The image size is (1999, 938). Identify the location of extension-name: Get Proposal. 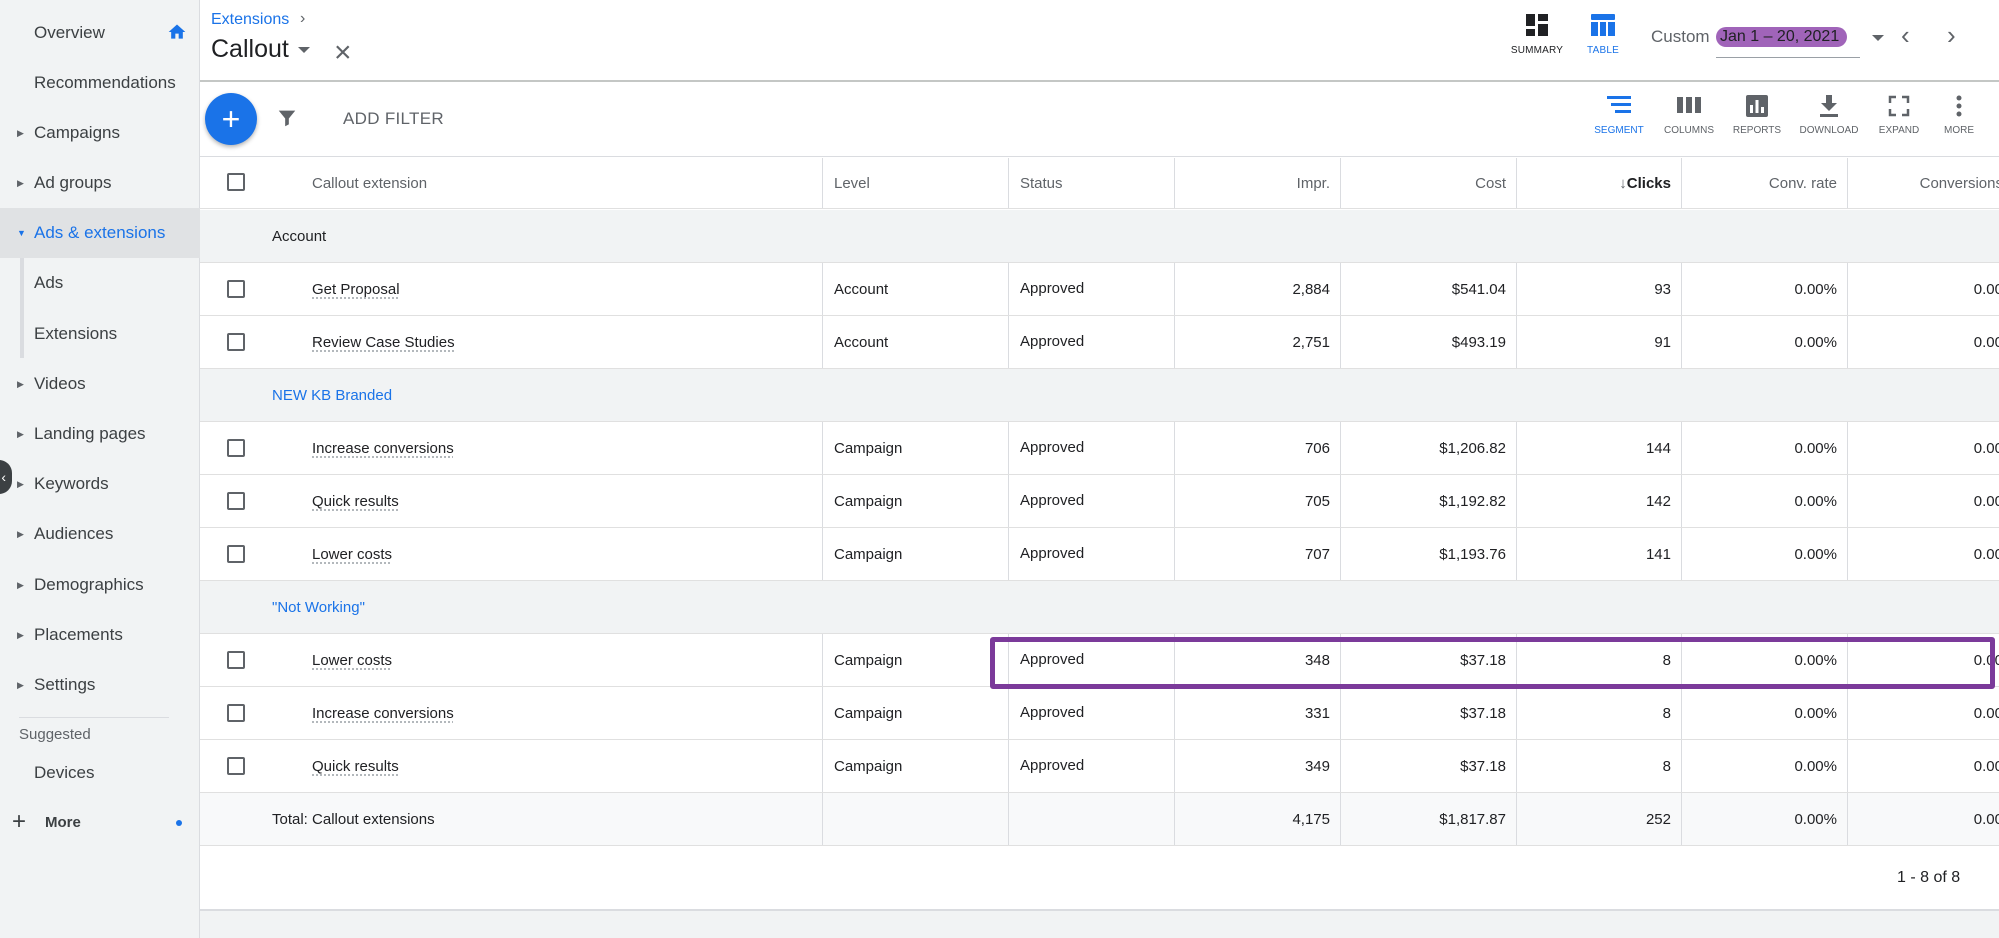
(356, 289).